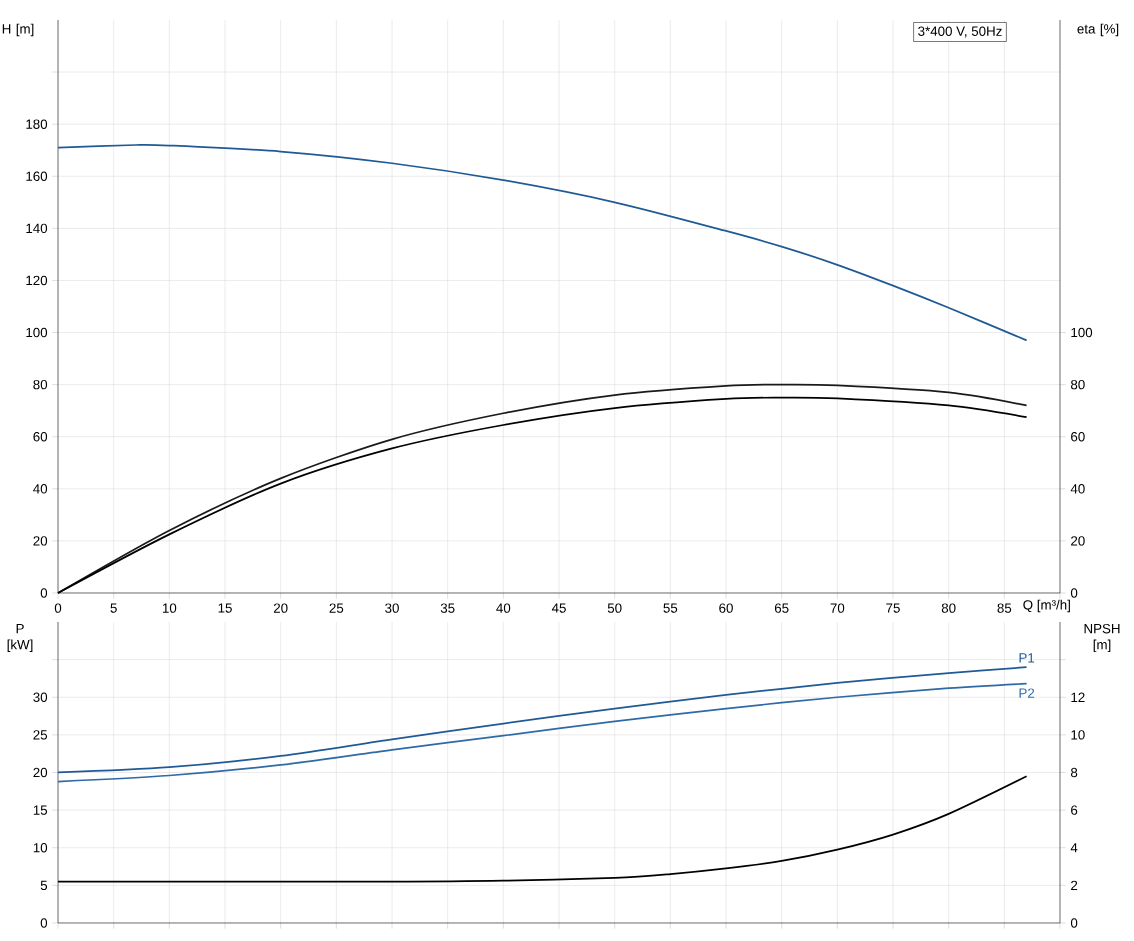  Describe the element at coordinates (1078, 541) in the screenshot. I see `y2-tick-label: 20` at that location.